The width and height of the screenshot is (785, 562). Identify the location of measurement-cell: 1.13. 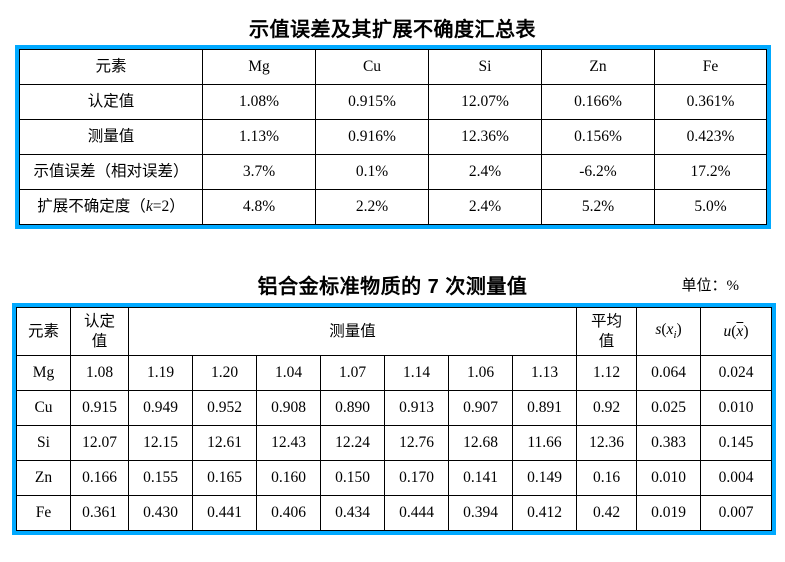
(544, 373).